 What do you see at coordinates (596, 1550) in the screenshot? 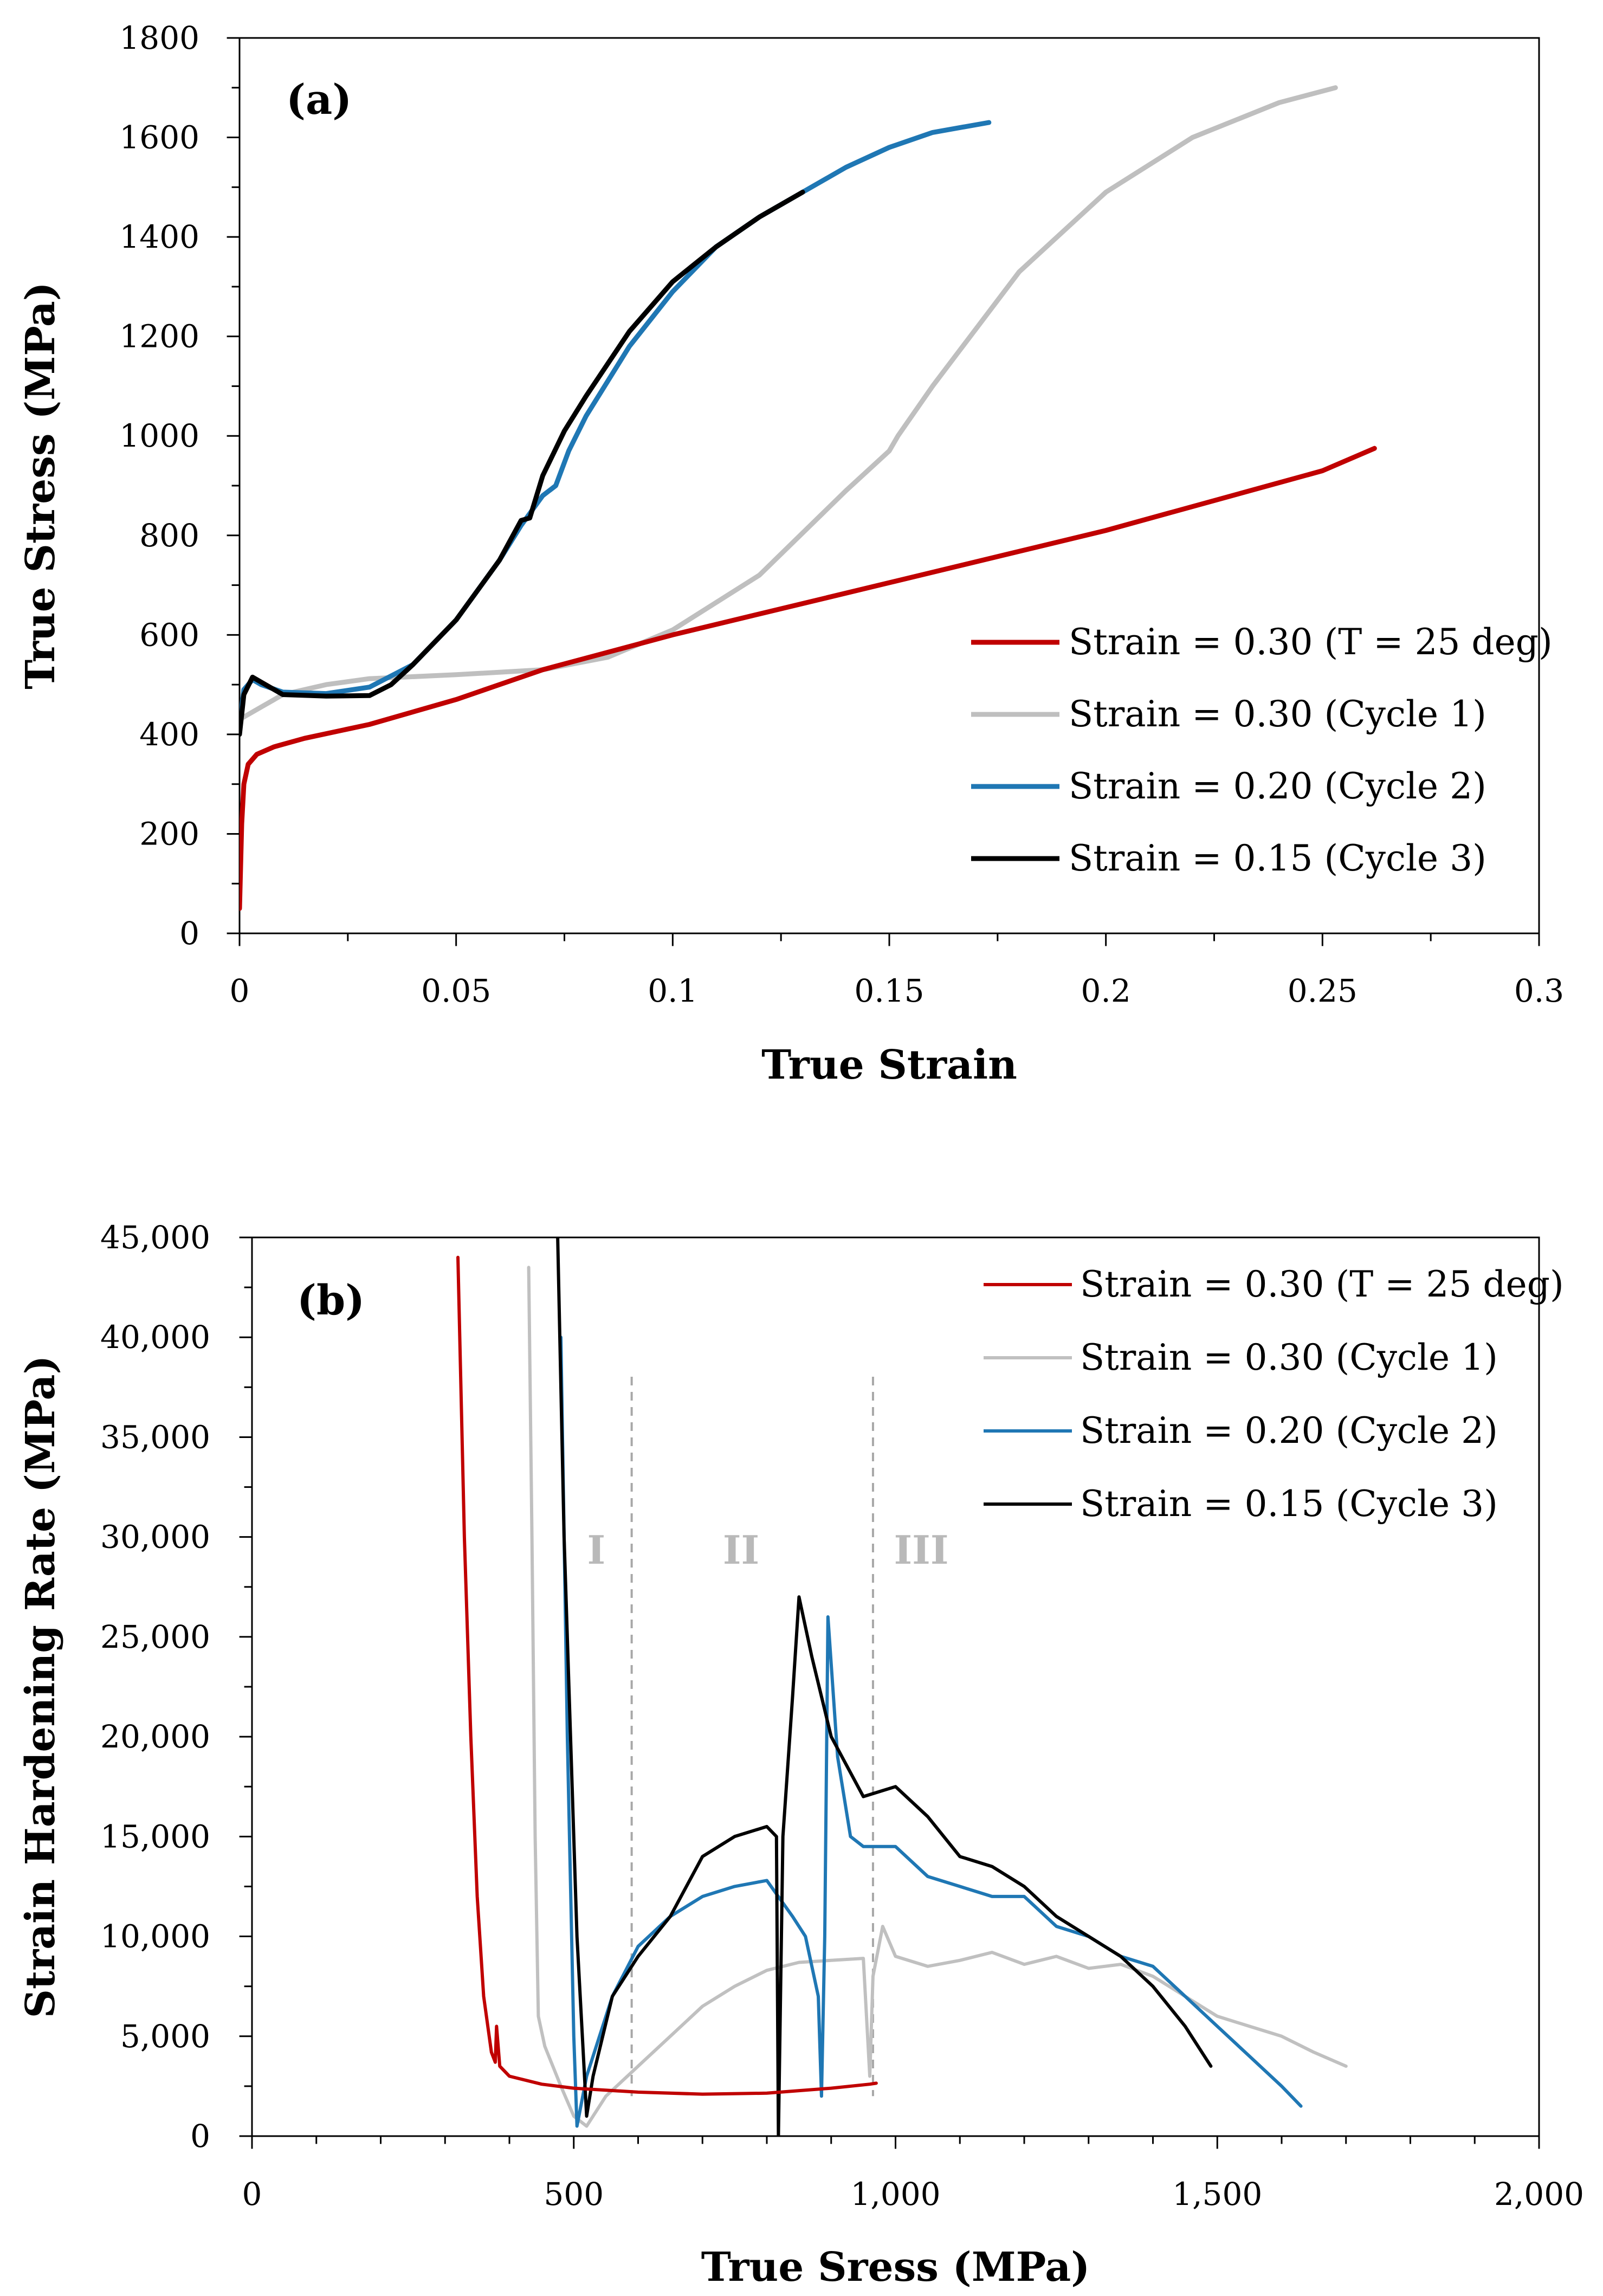
I see `region-label: I` at bounding box center [596, 1550].